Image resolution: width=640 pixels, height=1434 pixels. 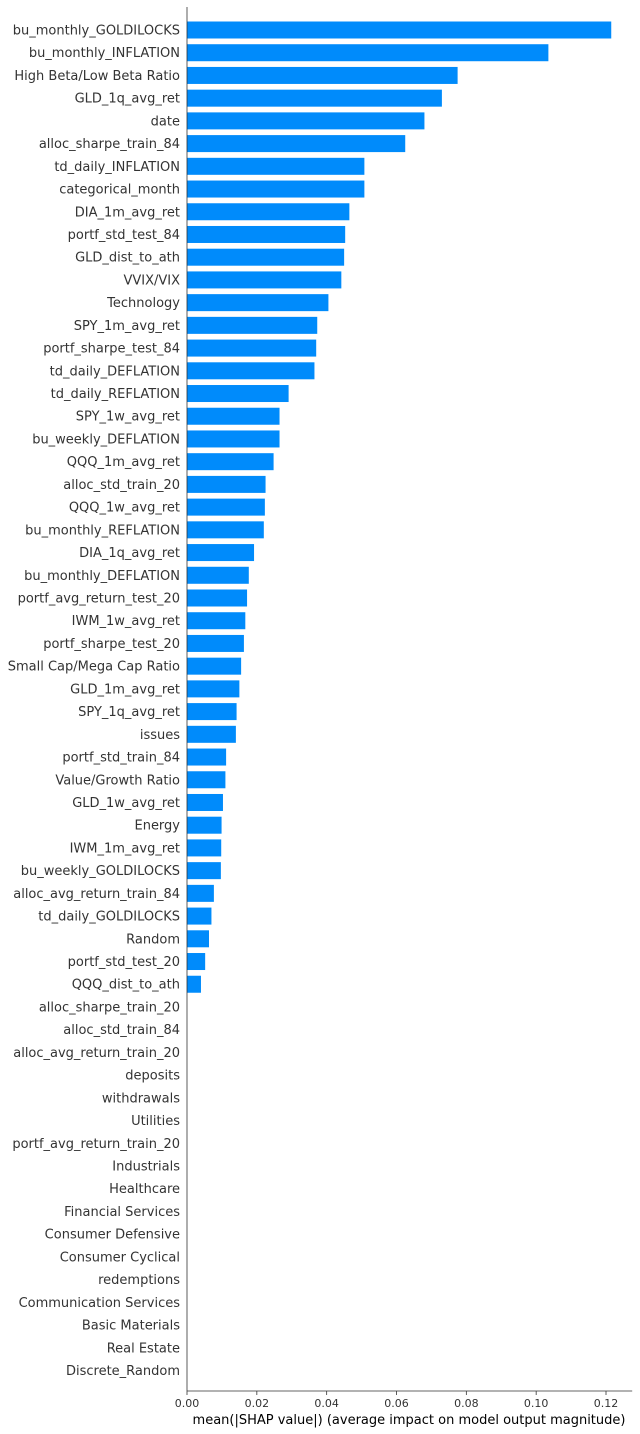 What do you see at coordinates (157, 826) in the screenshot?
I see `feature-label: Energy` at bounding box center [157, 826].